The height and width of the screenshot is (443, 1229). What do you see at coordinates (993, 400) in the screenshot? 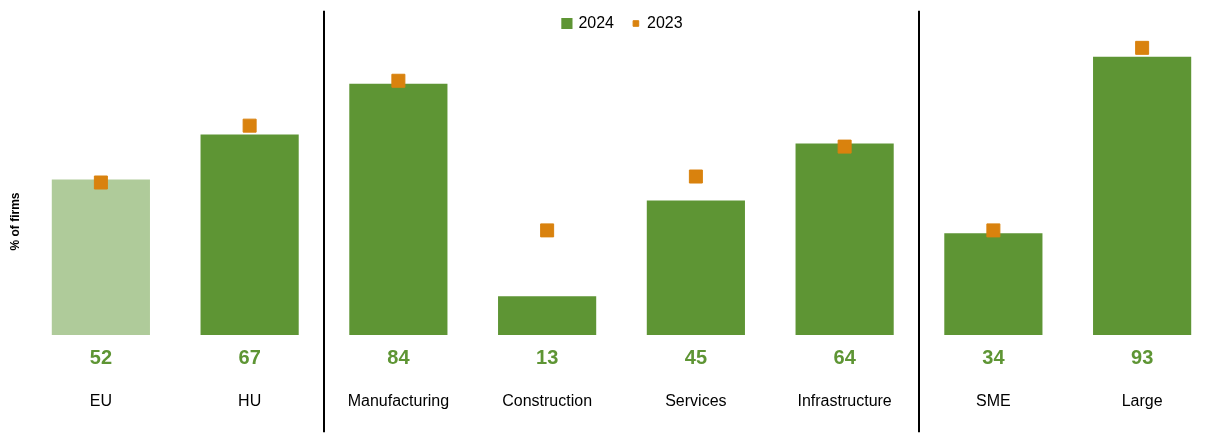
I see `x-tick-label: SME` at bounding box center [993, 400].